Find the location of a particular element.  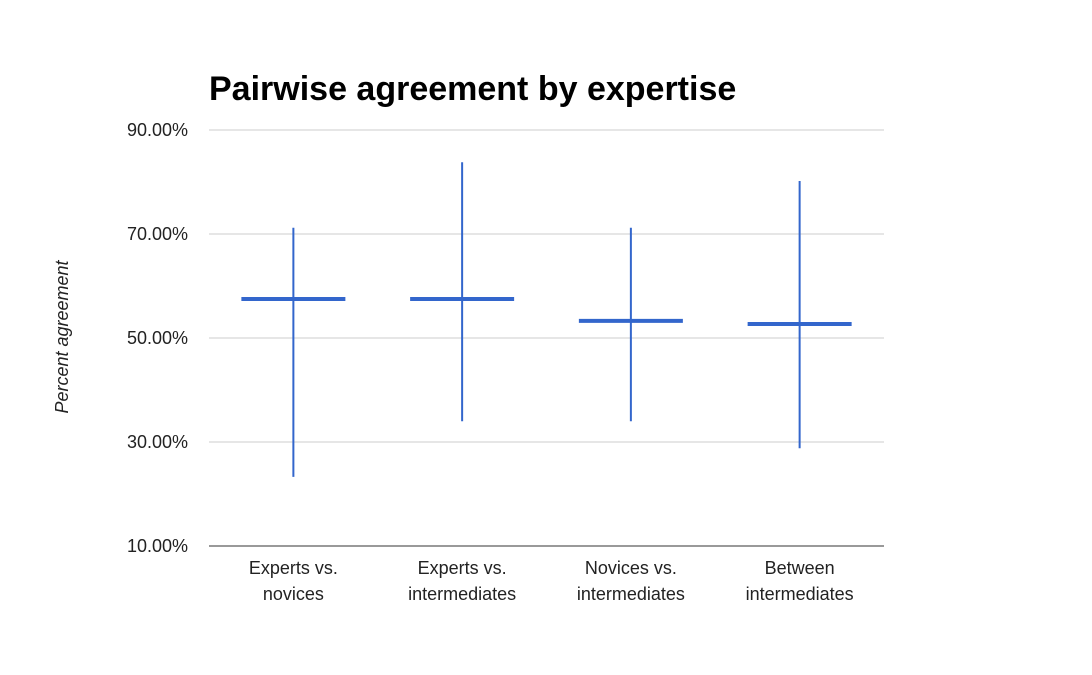

x-category-label: Novices vs. is located at coordinates (631, 568).